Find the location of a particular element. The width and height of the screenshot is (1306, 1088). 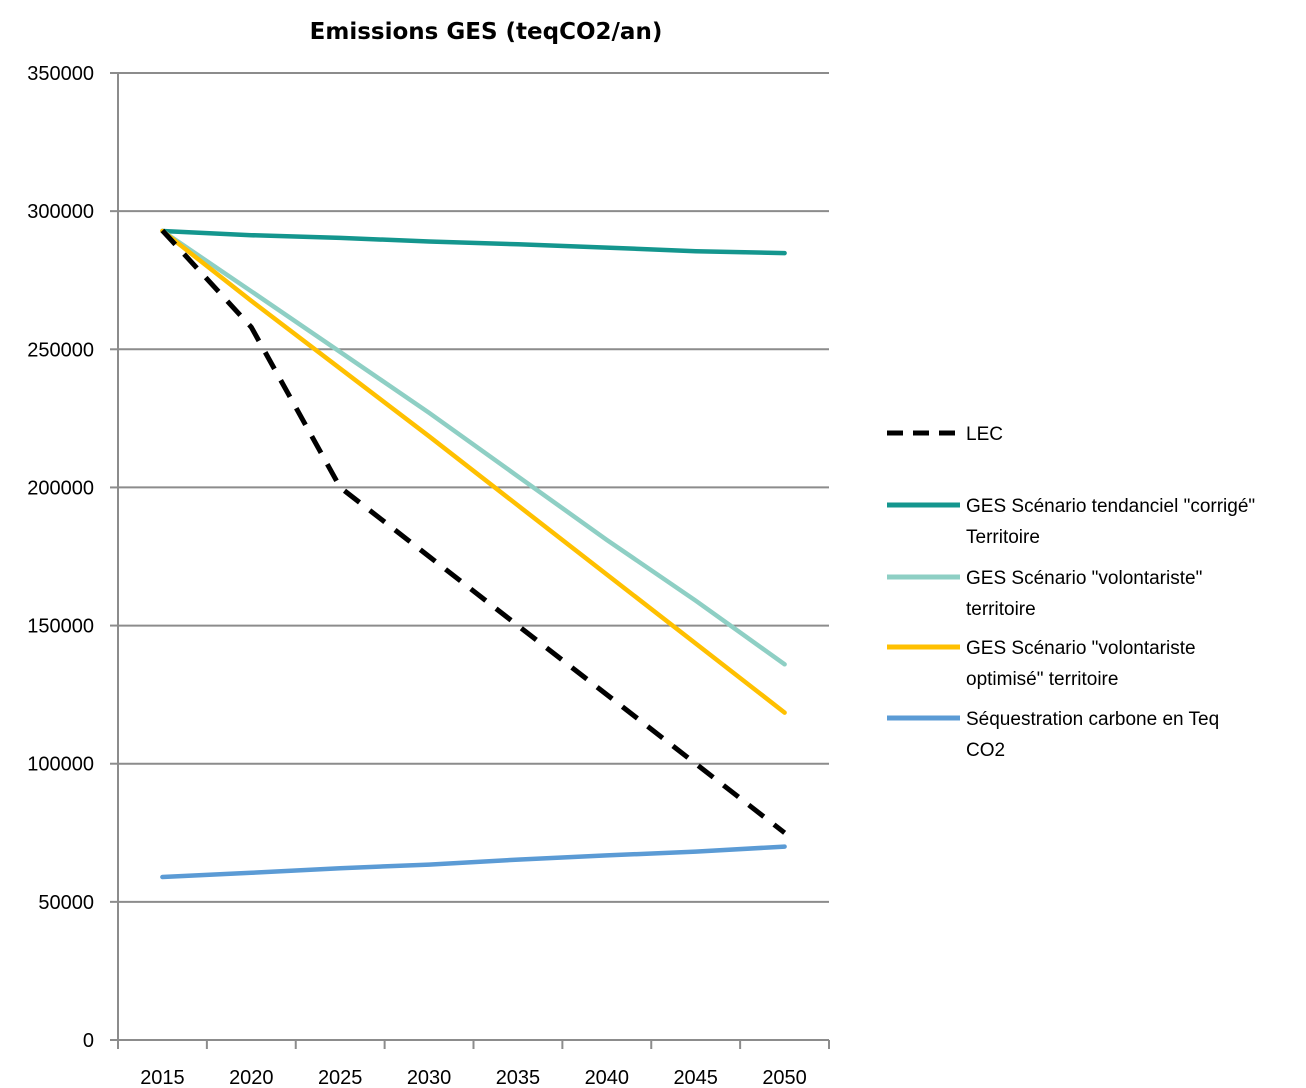

y-tick-label: 0 is located at coordinates (88, 1041).